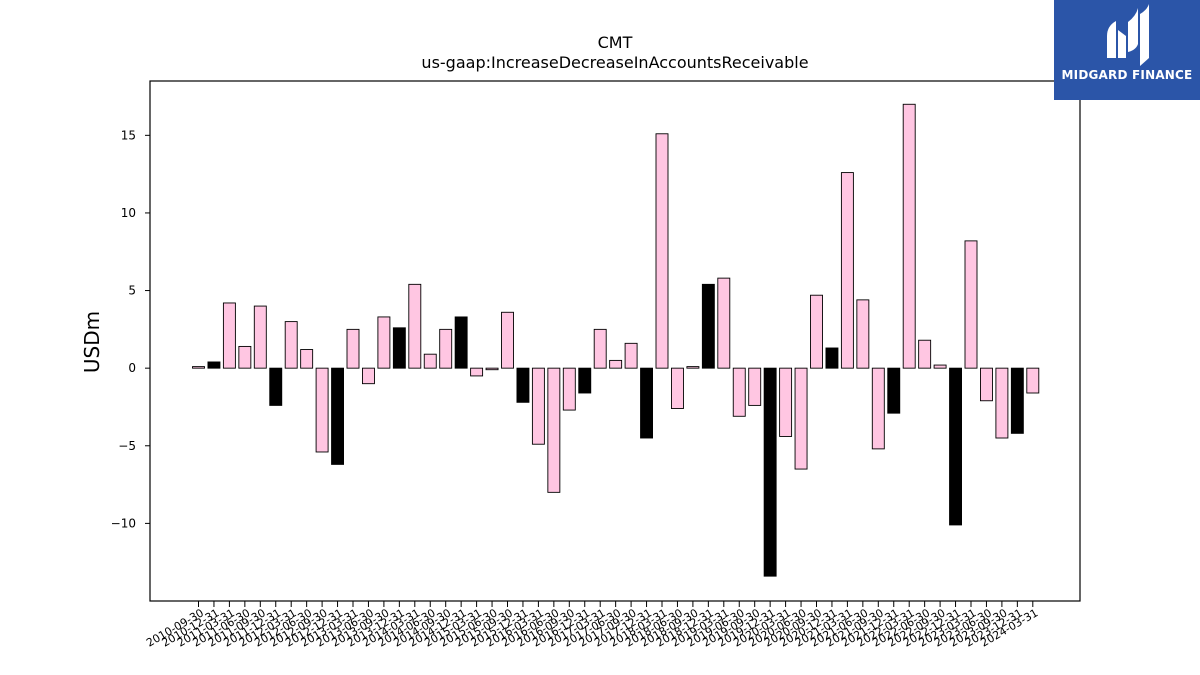 The image size is (1200, 675). What do you see at coordinates (132, 291) in the screenshot?
I see `y-tick-label: 5` at bounding box center [132, 291].